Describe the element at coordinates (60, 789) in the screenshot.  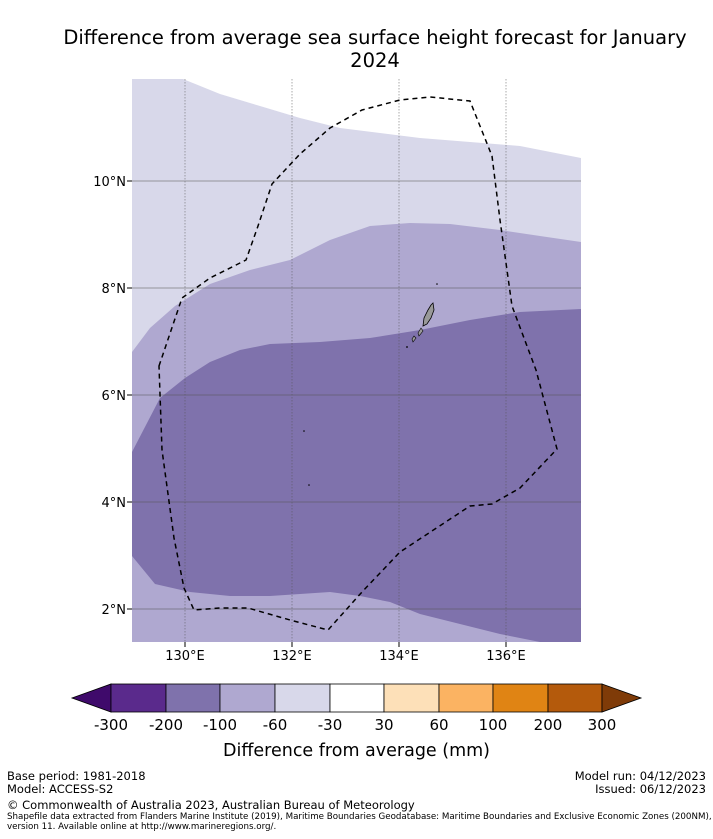
I see `model-text: Model: ACCESS-S2` at that location.